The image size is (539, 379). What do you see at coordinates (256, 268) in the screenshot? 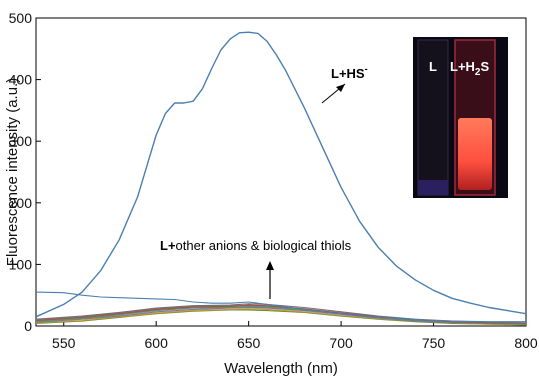
I see `annotation-others: L+other anions & biological thiols` at bounding box center [256, 268].